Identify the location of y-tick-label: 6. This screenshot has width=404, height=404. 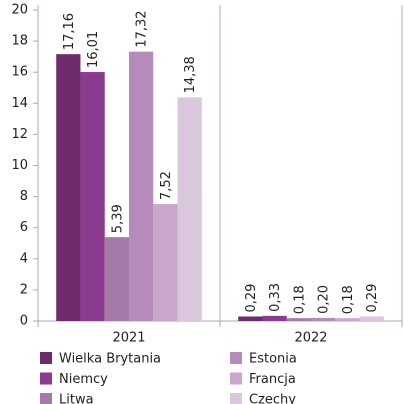
(24, 227).